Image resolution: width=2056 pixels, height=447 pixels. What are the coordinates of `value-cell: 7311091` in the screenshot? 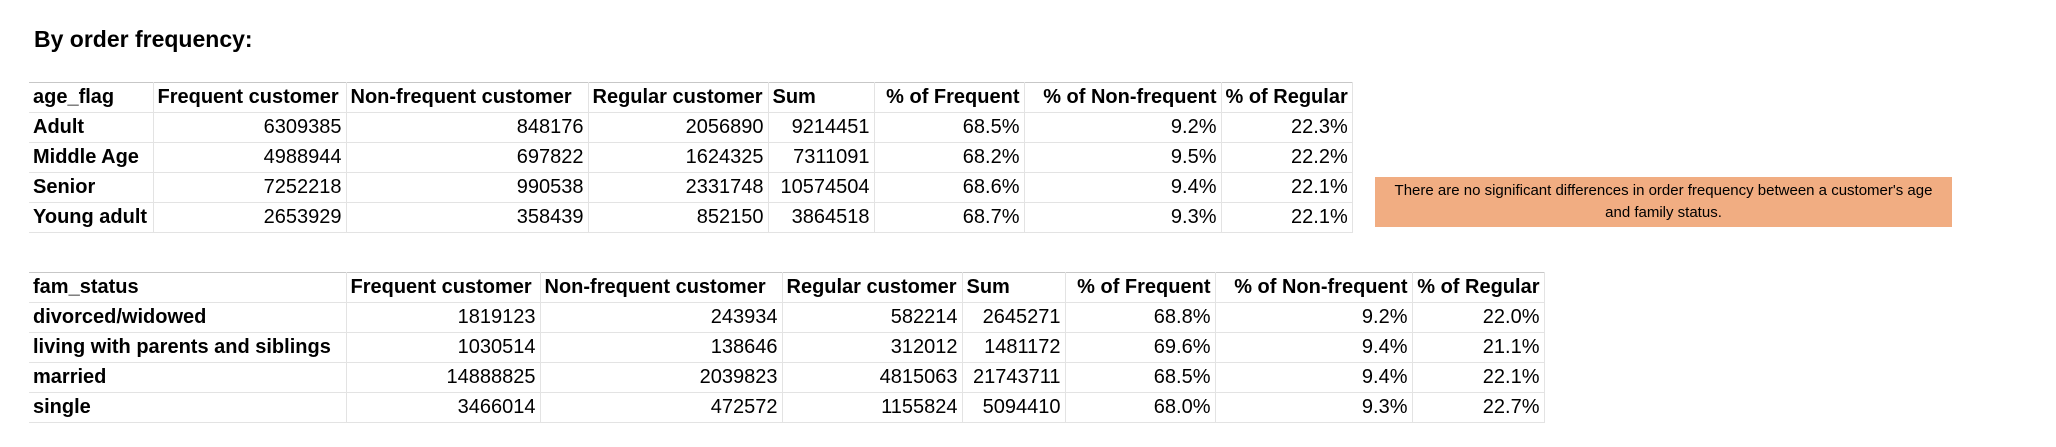 It's located at (821, 157).